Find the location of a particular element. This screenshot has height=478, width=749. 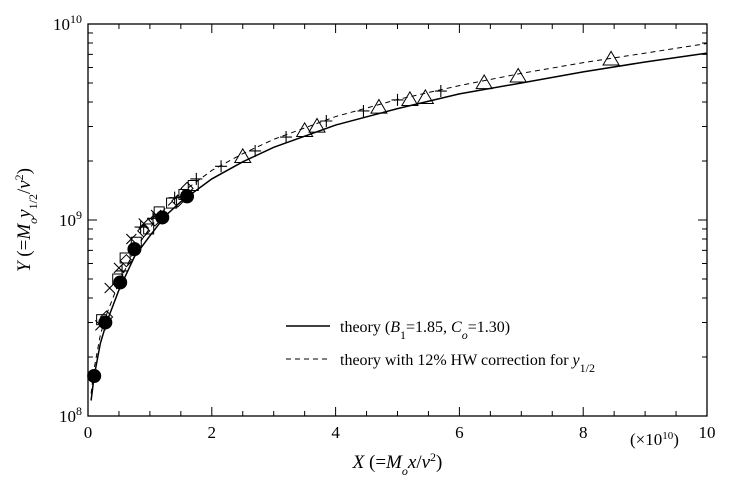

y-tick-label: 10¹⁰ is located at coordinates (67, 23).